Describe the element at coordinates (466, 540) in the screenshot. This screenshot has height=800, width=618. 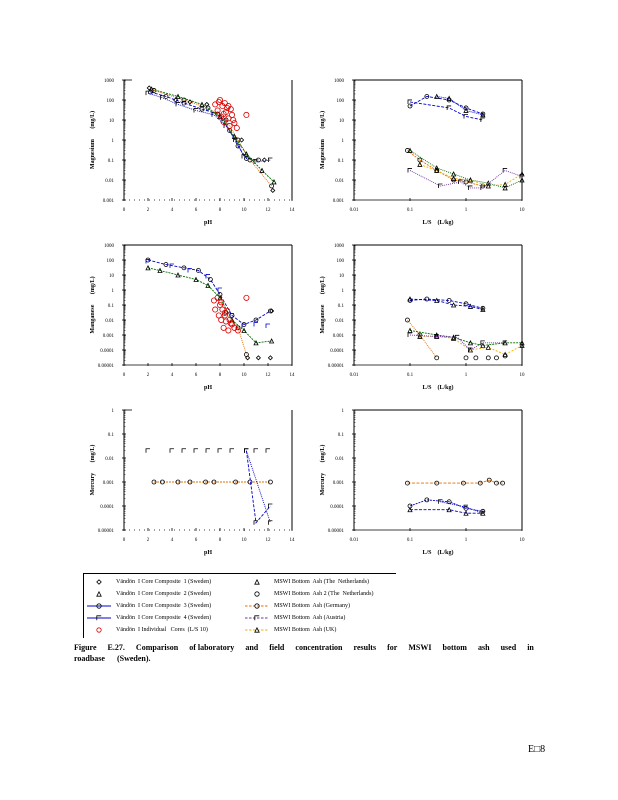
I see `x-tick-label: 1` at that location.